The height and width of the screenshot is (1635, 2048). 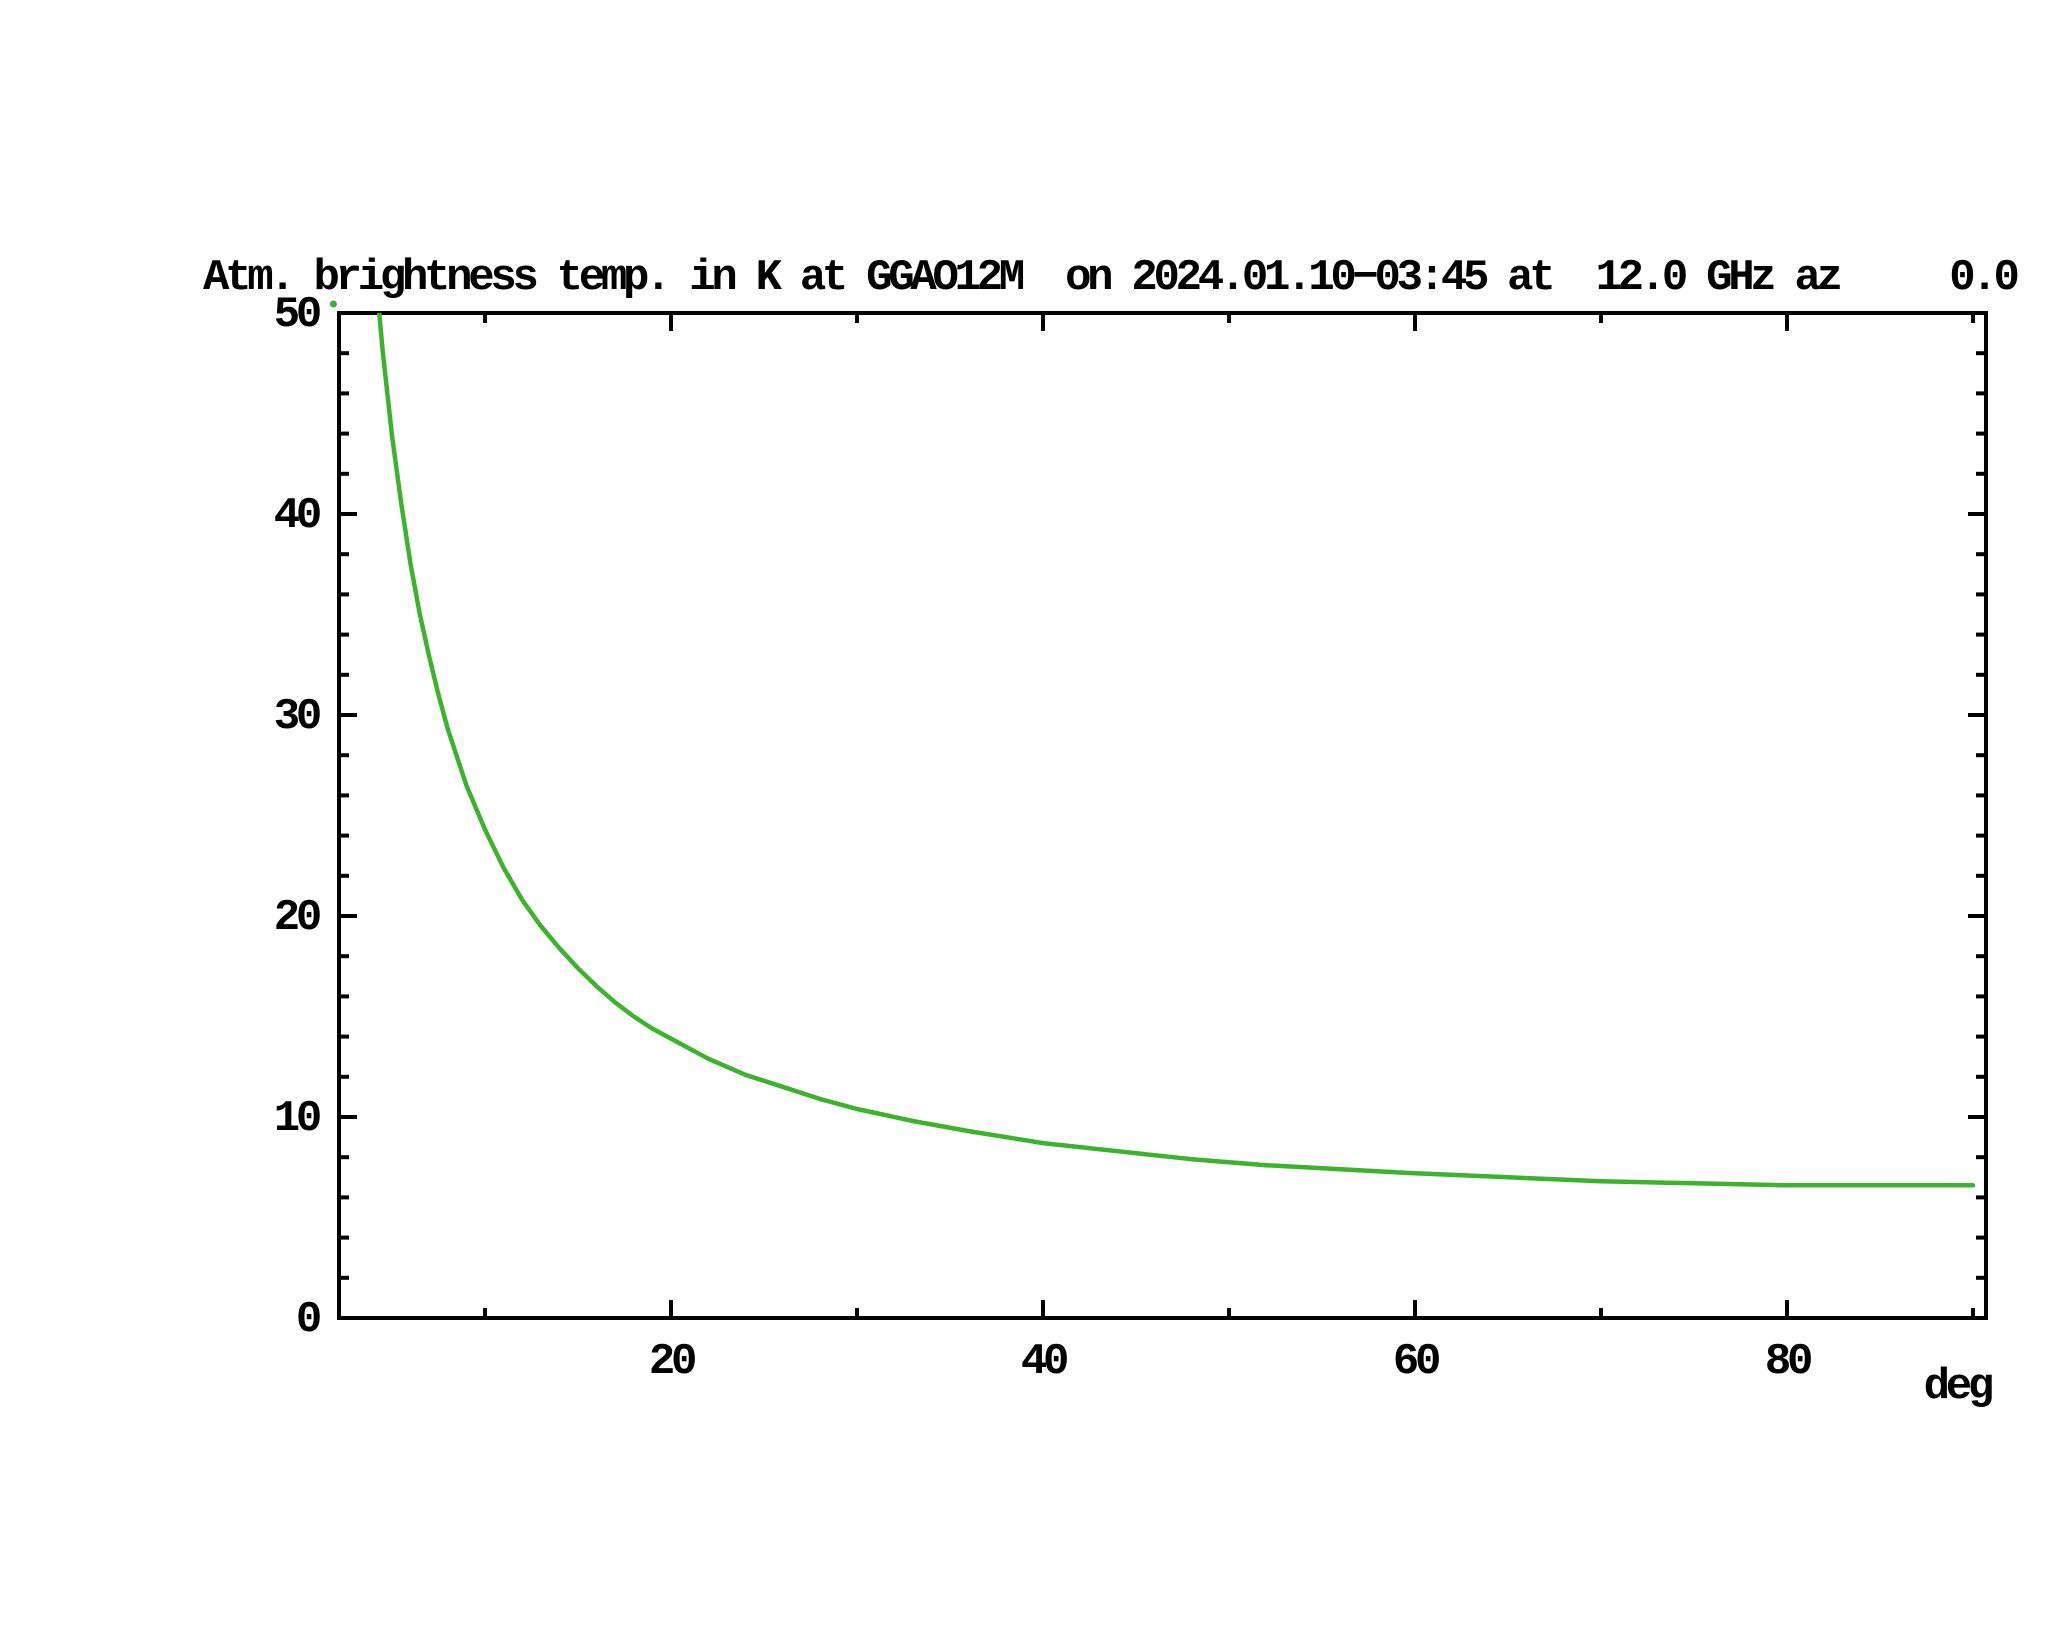 I want to click on y-tick-label: 30, so click(x=297, y=717).